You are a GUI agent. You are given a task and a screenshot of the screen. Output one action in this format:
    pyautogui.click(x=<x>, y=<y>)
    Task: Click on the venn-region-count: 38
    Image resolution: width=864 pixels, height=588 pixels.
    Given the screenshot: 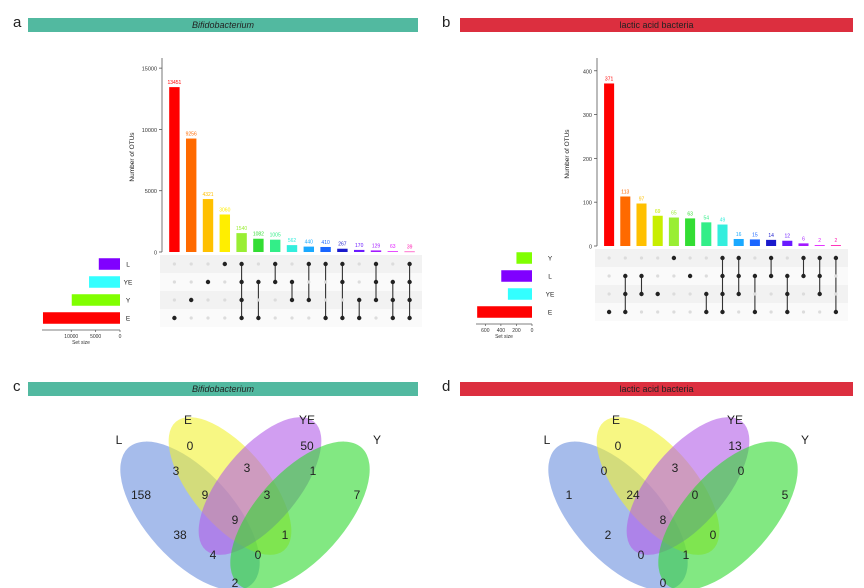 What is the action you would take?
    pyautogui.click(x=180, y=535)
    